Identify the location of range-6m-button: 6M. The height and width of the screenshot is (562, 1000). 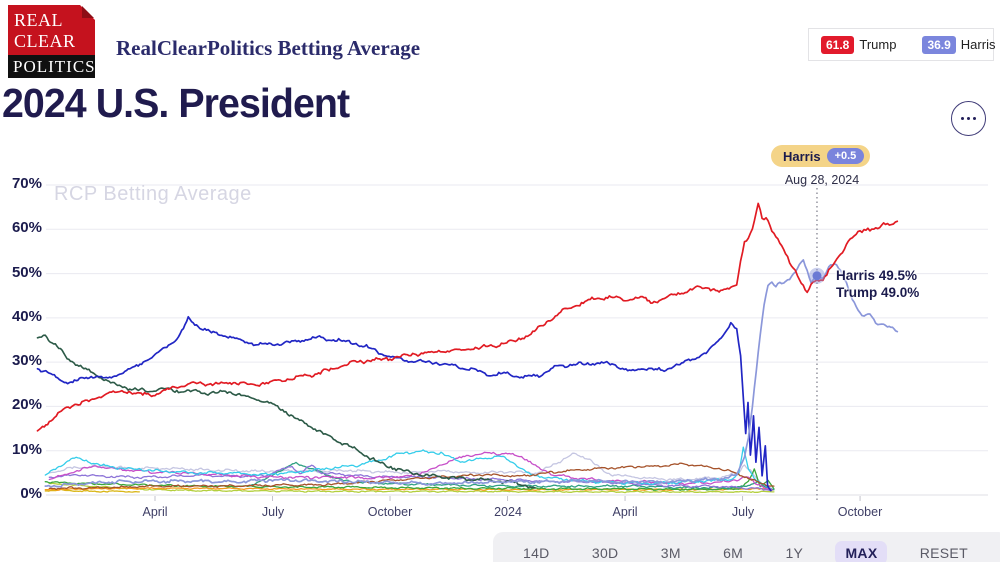
(733, 553).